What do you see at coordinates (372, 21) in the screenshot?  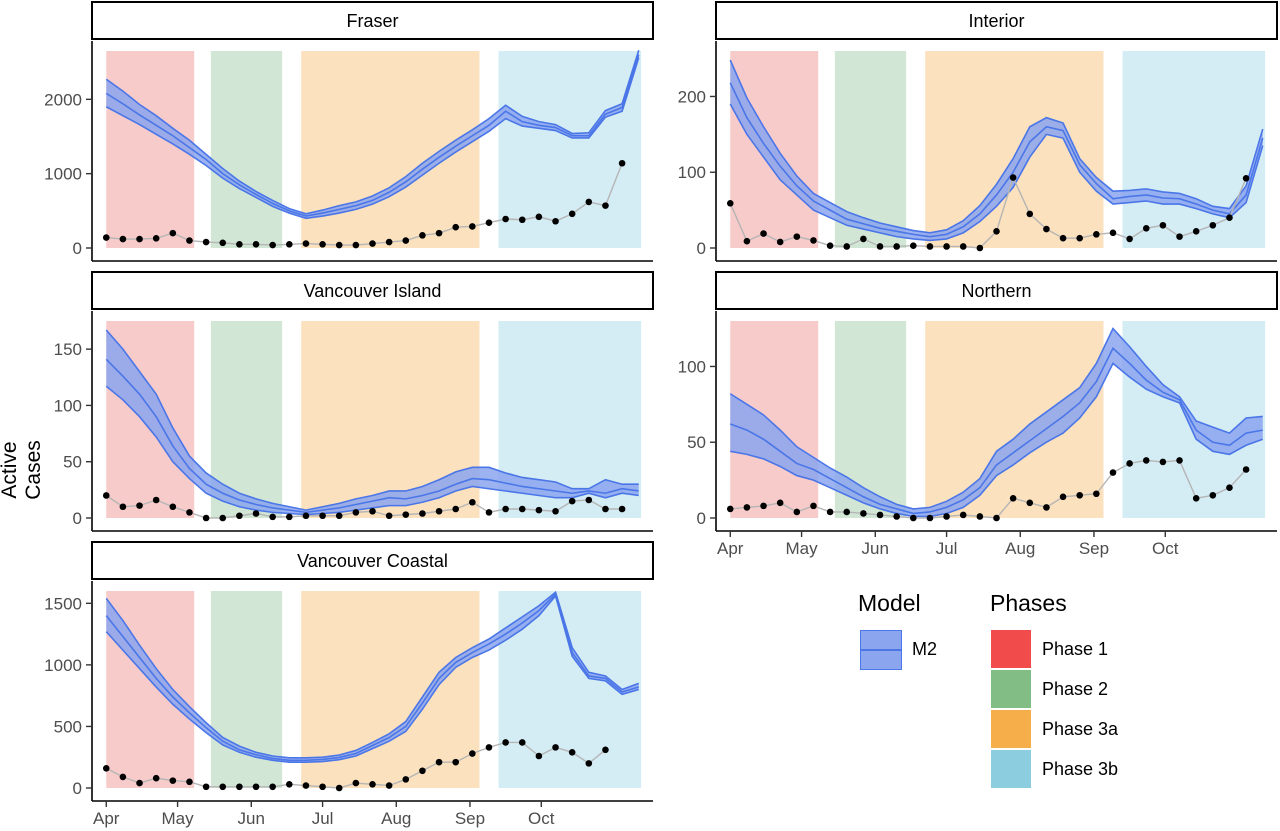 I see `fraser-panel-title: Fraser` at bounding box center [372, 21].